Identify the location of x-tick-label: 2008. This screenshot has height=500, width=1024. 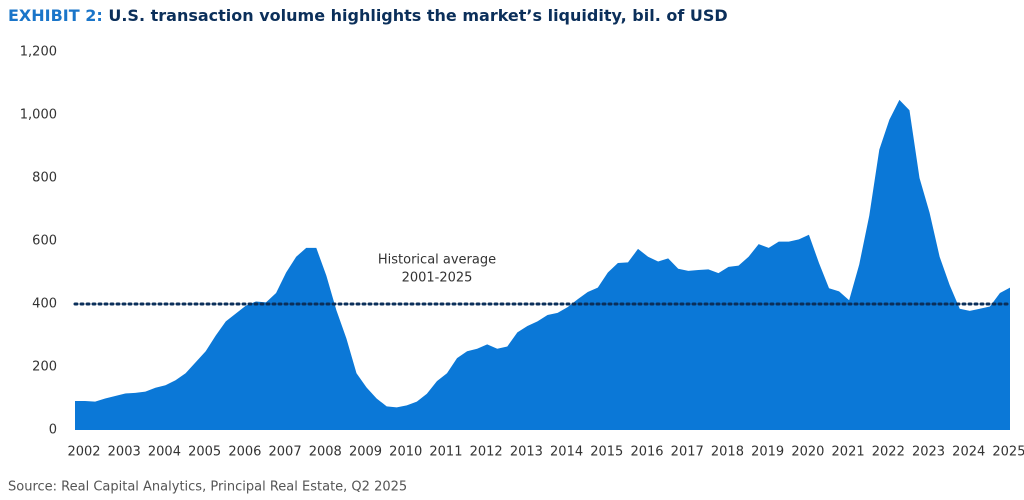
(325, 452).